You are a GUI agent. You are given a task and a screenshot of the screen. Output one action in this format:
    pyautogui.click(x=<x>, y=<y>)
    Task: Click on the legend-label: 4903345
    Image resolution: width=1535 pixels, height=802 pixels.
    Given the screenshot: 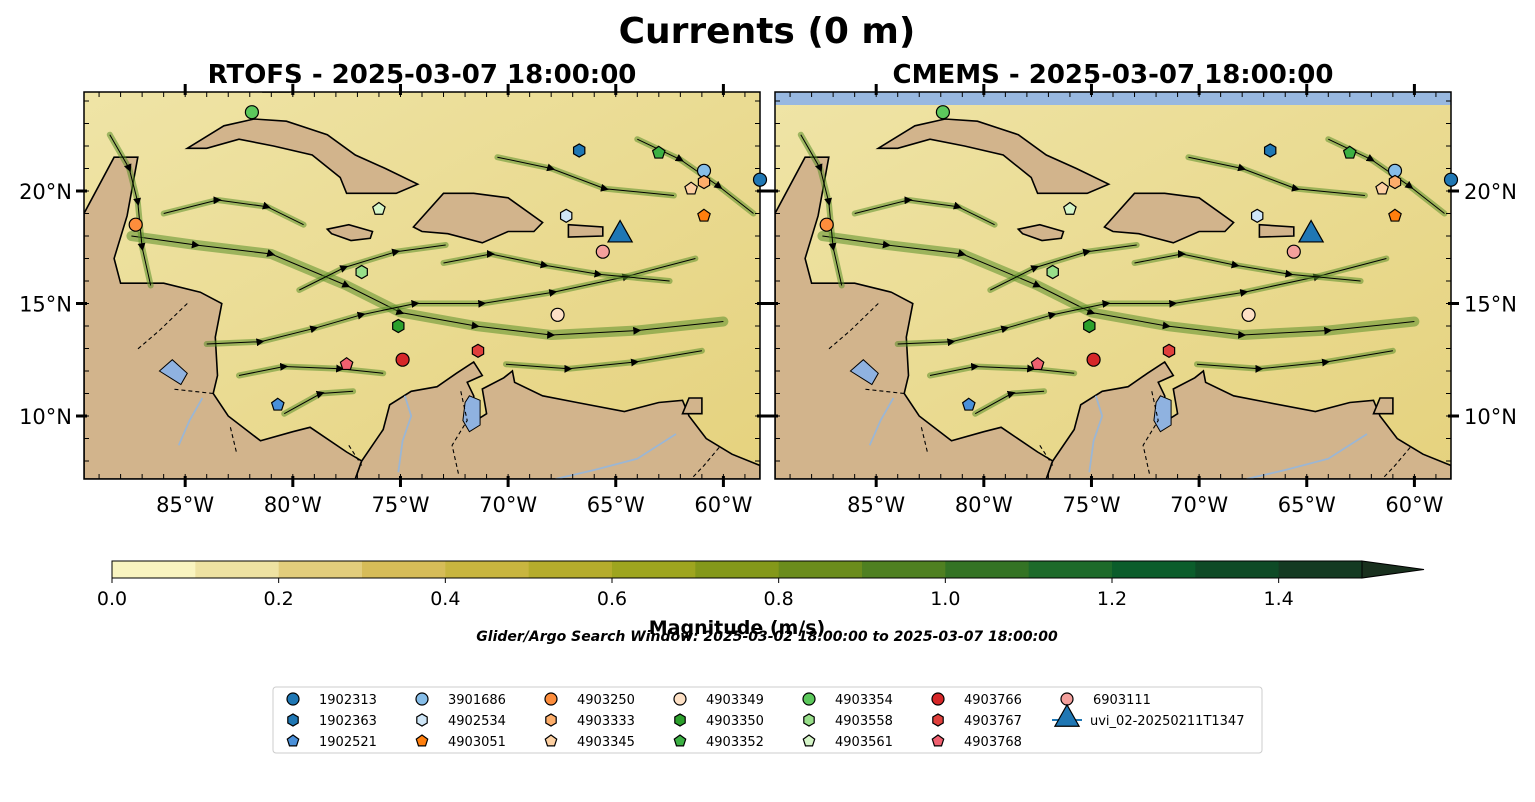 What is the action you would take?
    pyautogui.click(x=606, y=742)
    